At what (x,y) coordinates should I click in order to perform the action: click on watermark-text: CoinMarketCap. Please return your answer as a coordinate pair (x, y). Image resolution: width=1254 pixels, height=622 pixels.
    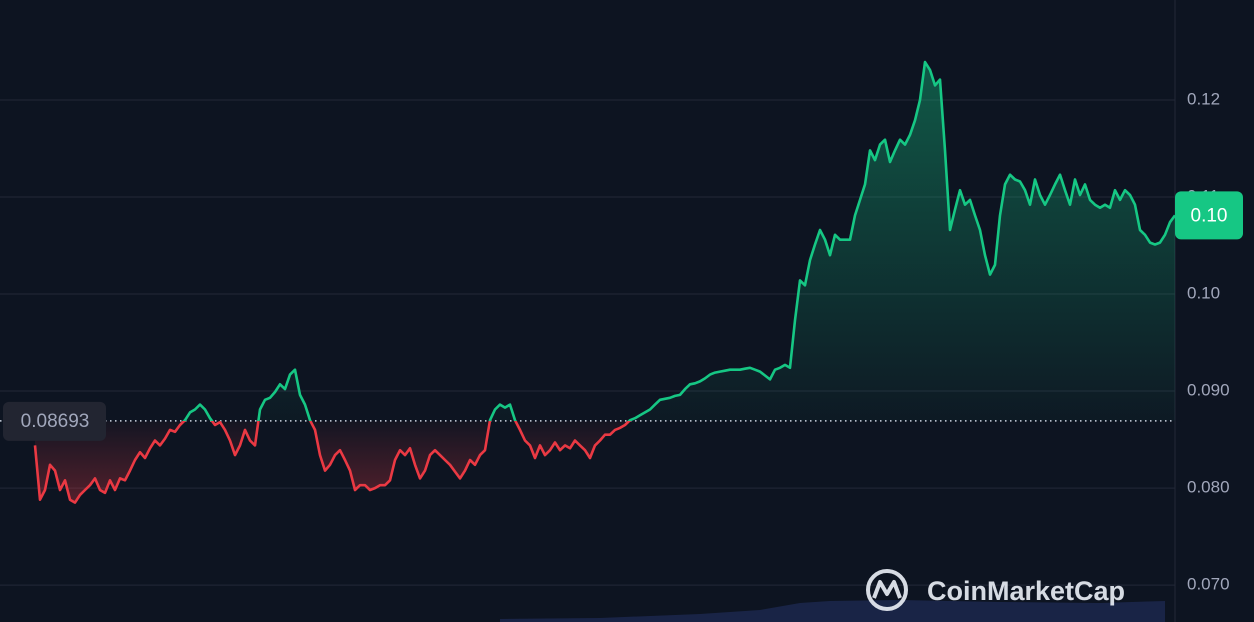
    Looking at the image, I should click on (1026, 591).